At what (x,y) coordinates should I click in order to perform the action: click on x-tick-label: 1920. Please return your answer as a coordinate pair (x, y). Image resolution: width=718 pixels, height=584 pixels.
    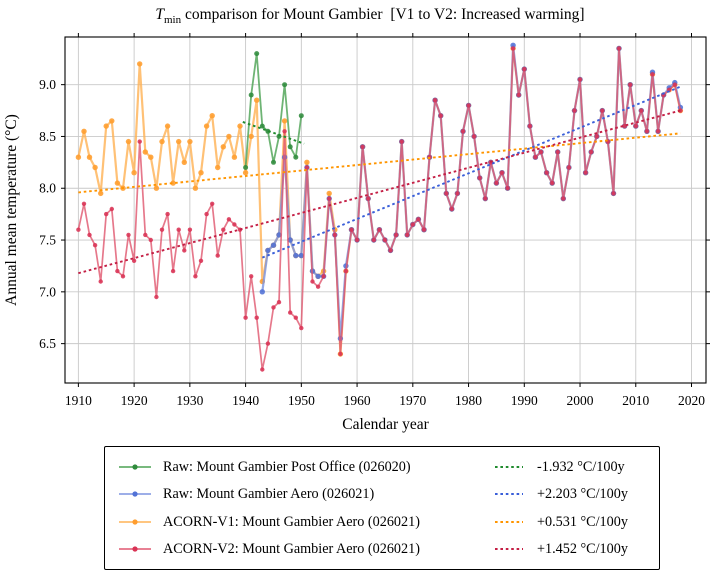
    Looking at the image, I should click on (134, 400).